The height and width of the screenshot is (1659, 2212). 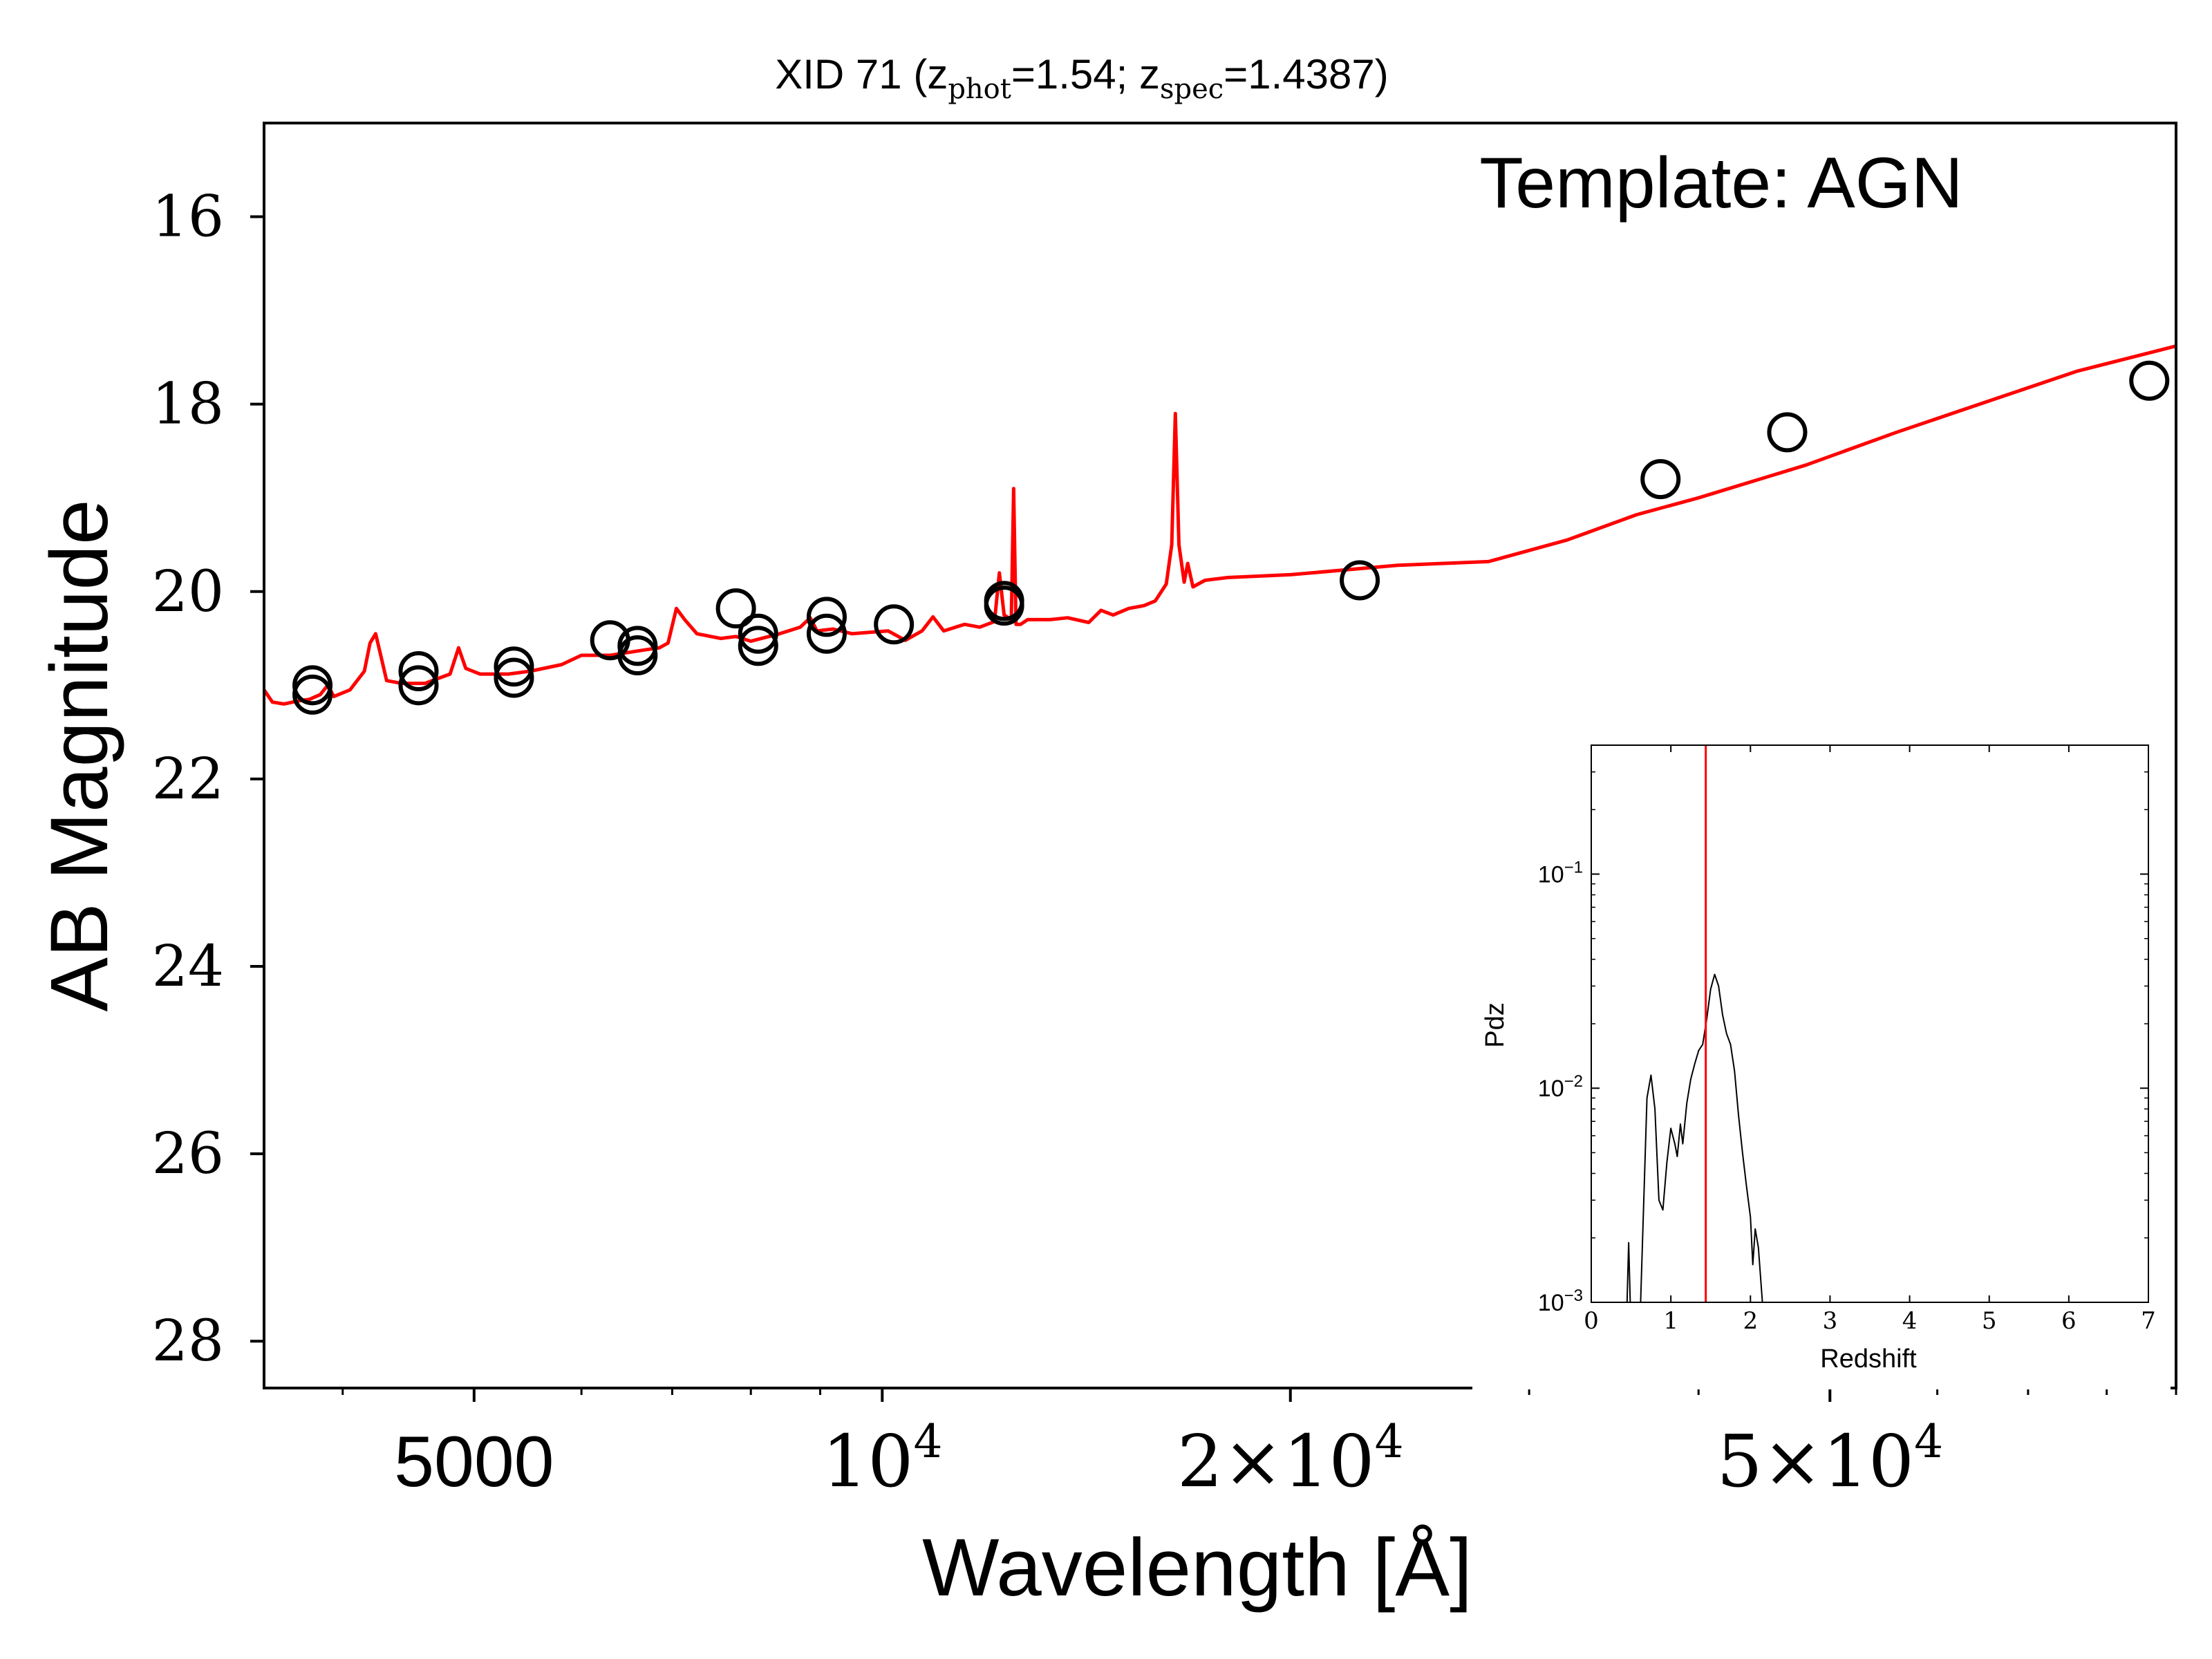 What do you see at coordinates (1870, 1023) in the screenshot?
I see `inset-plot-frame` at bounding box center [1870, 1023].